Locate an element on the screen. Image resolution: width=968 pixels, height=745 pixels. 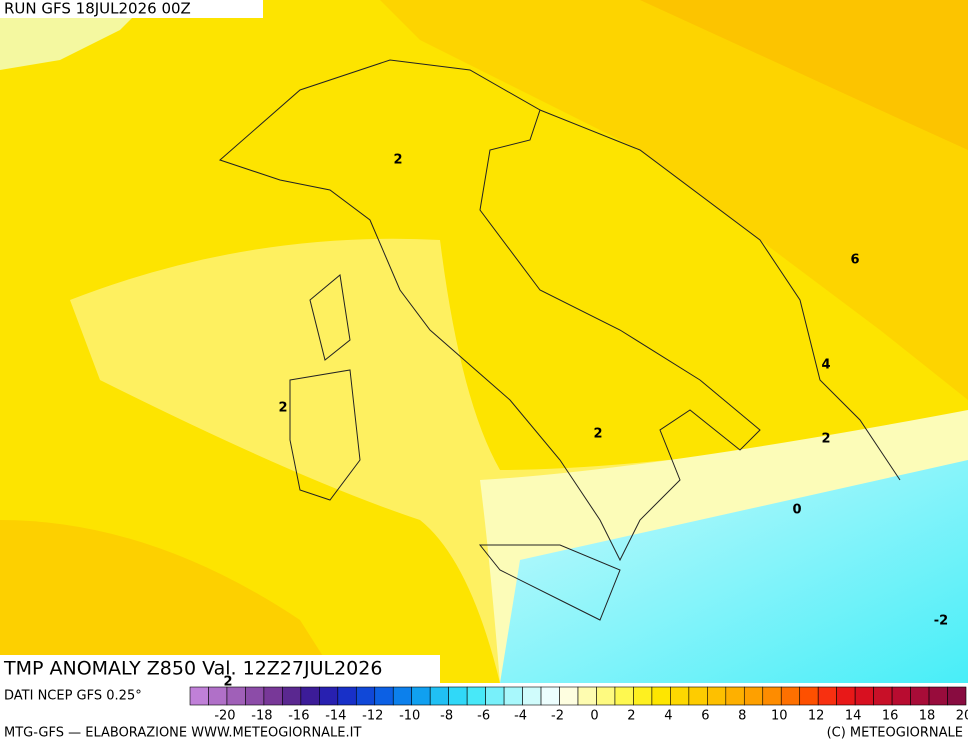
colorbar-label: 4 is located at coordinates (668, 716).